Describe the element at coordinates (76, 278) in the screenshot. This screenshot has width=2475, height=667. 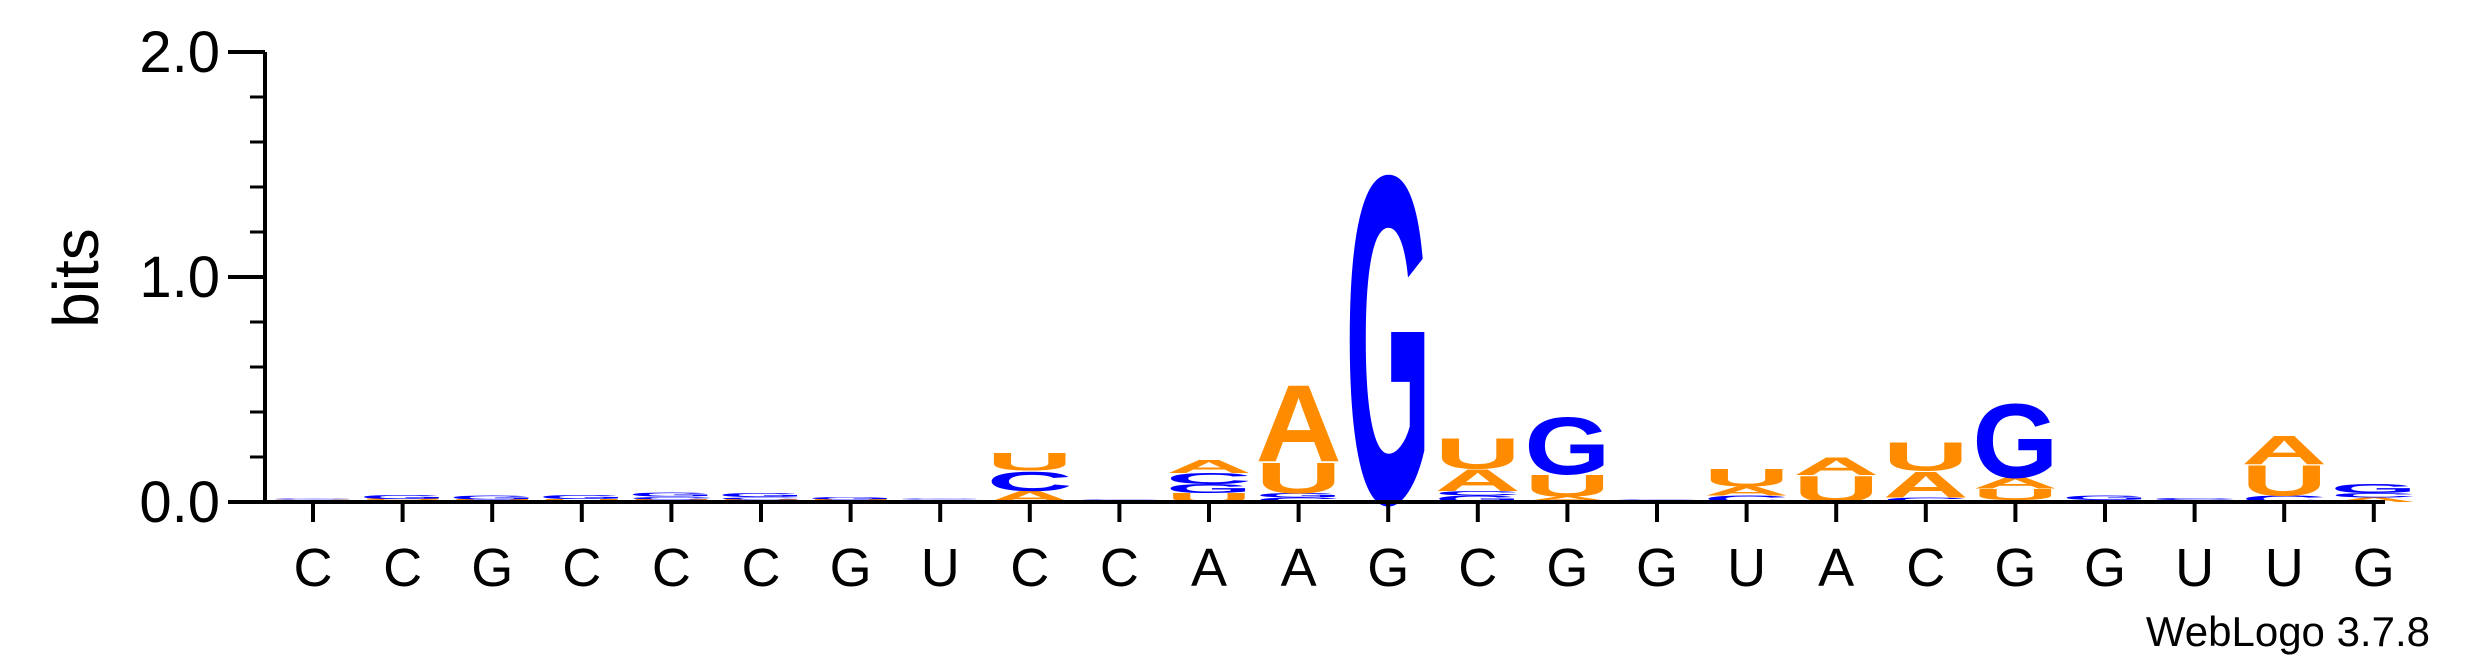
I see `y-axis-label: bits` at that location.